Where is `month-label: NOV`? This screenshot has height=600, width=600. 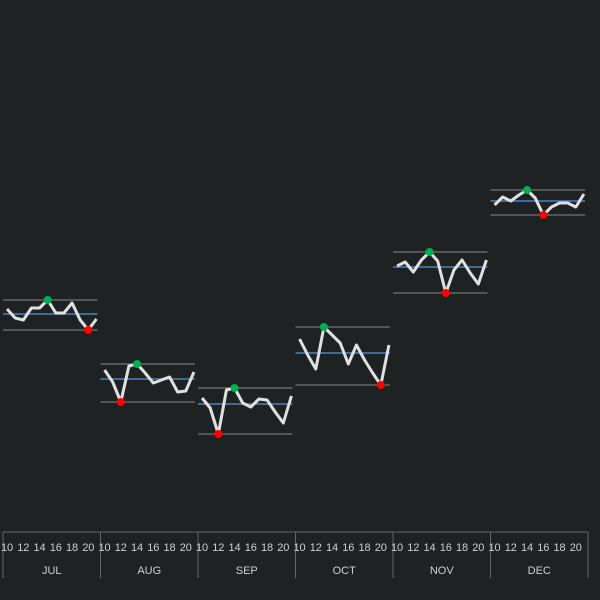 month-label: NOV is located at coordinates (442, 571).